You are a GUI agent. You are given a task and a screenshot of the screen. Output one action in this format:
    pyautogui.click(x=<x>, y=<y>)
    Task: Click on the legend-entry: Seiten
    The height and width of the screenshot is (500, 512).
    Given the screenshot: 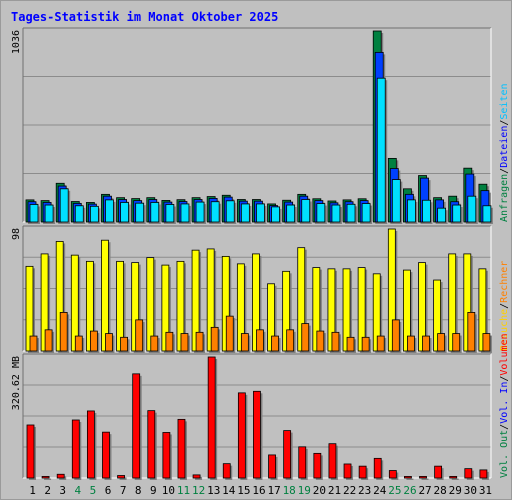 What is the action you would take?
    pyautogui.click(x=504, y=101)
    